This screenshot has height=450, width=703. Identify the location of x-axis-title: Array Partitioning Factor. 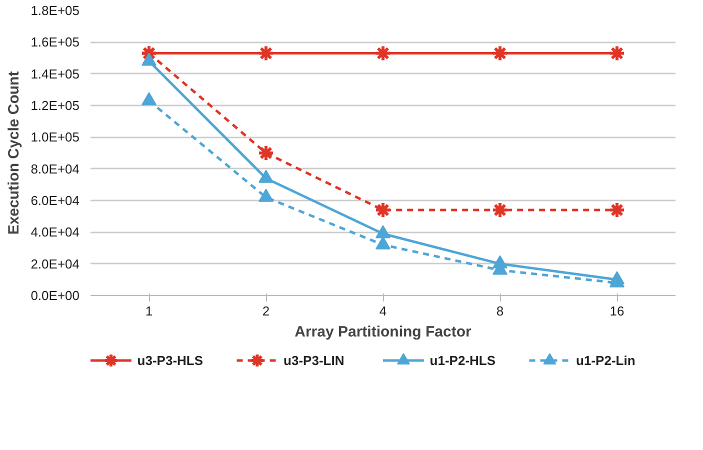
(383, 332).